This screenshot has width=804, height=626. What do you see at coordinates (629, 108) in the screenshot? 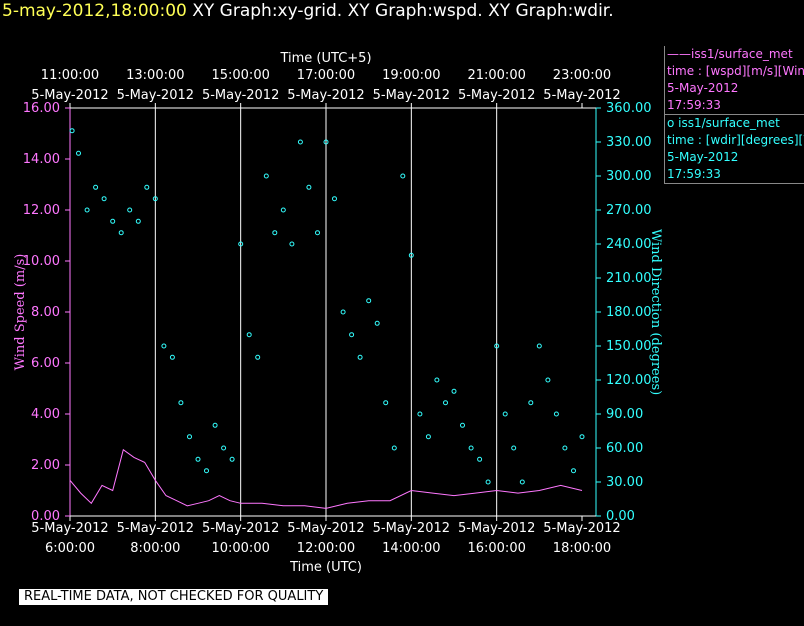
I see `right-tick-label: 360.00` at bounding box center [629, 108].